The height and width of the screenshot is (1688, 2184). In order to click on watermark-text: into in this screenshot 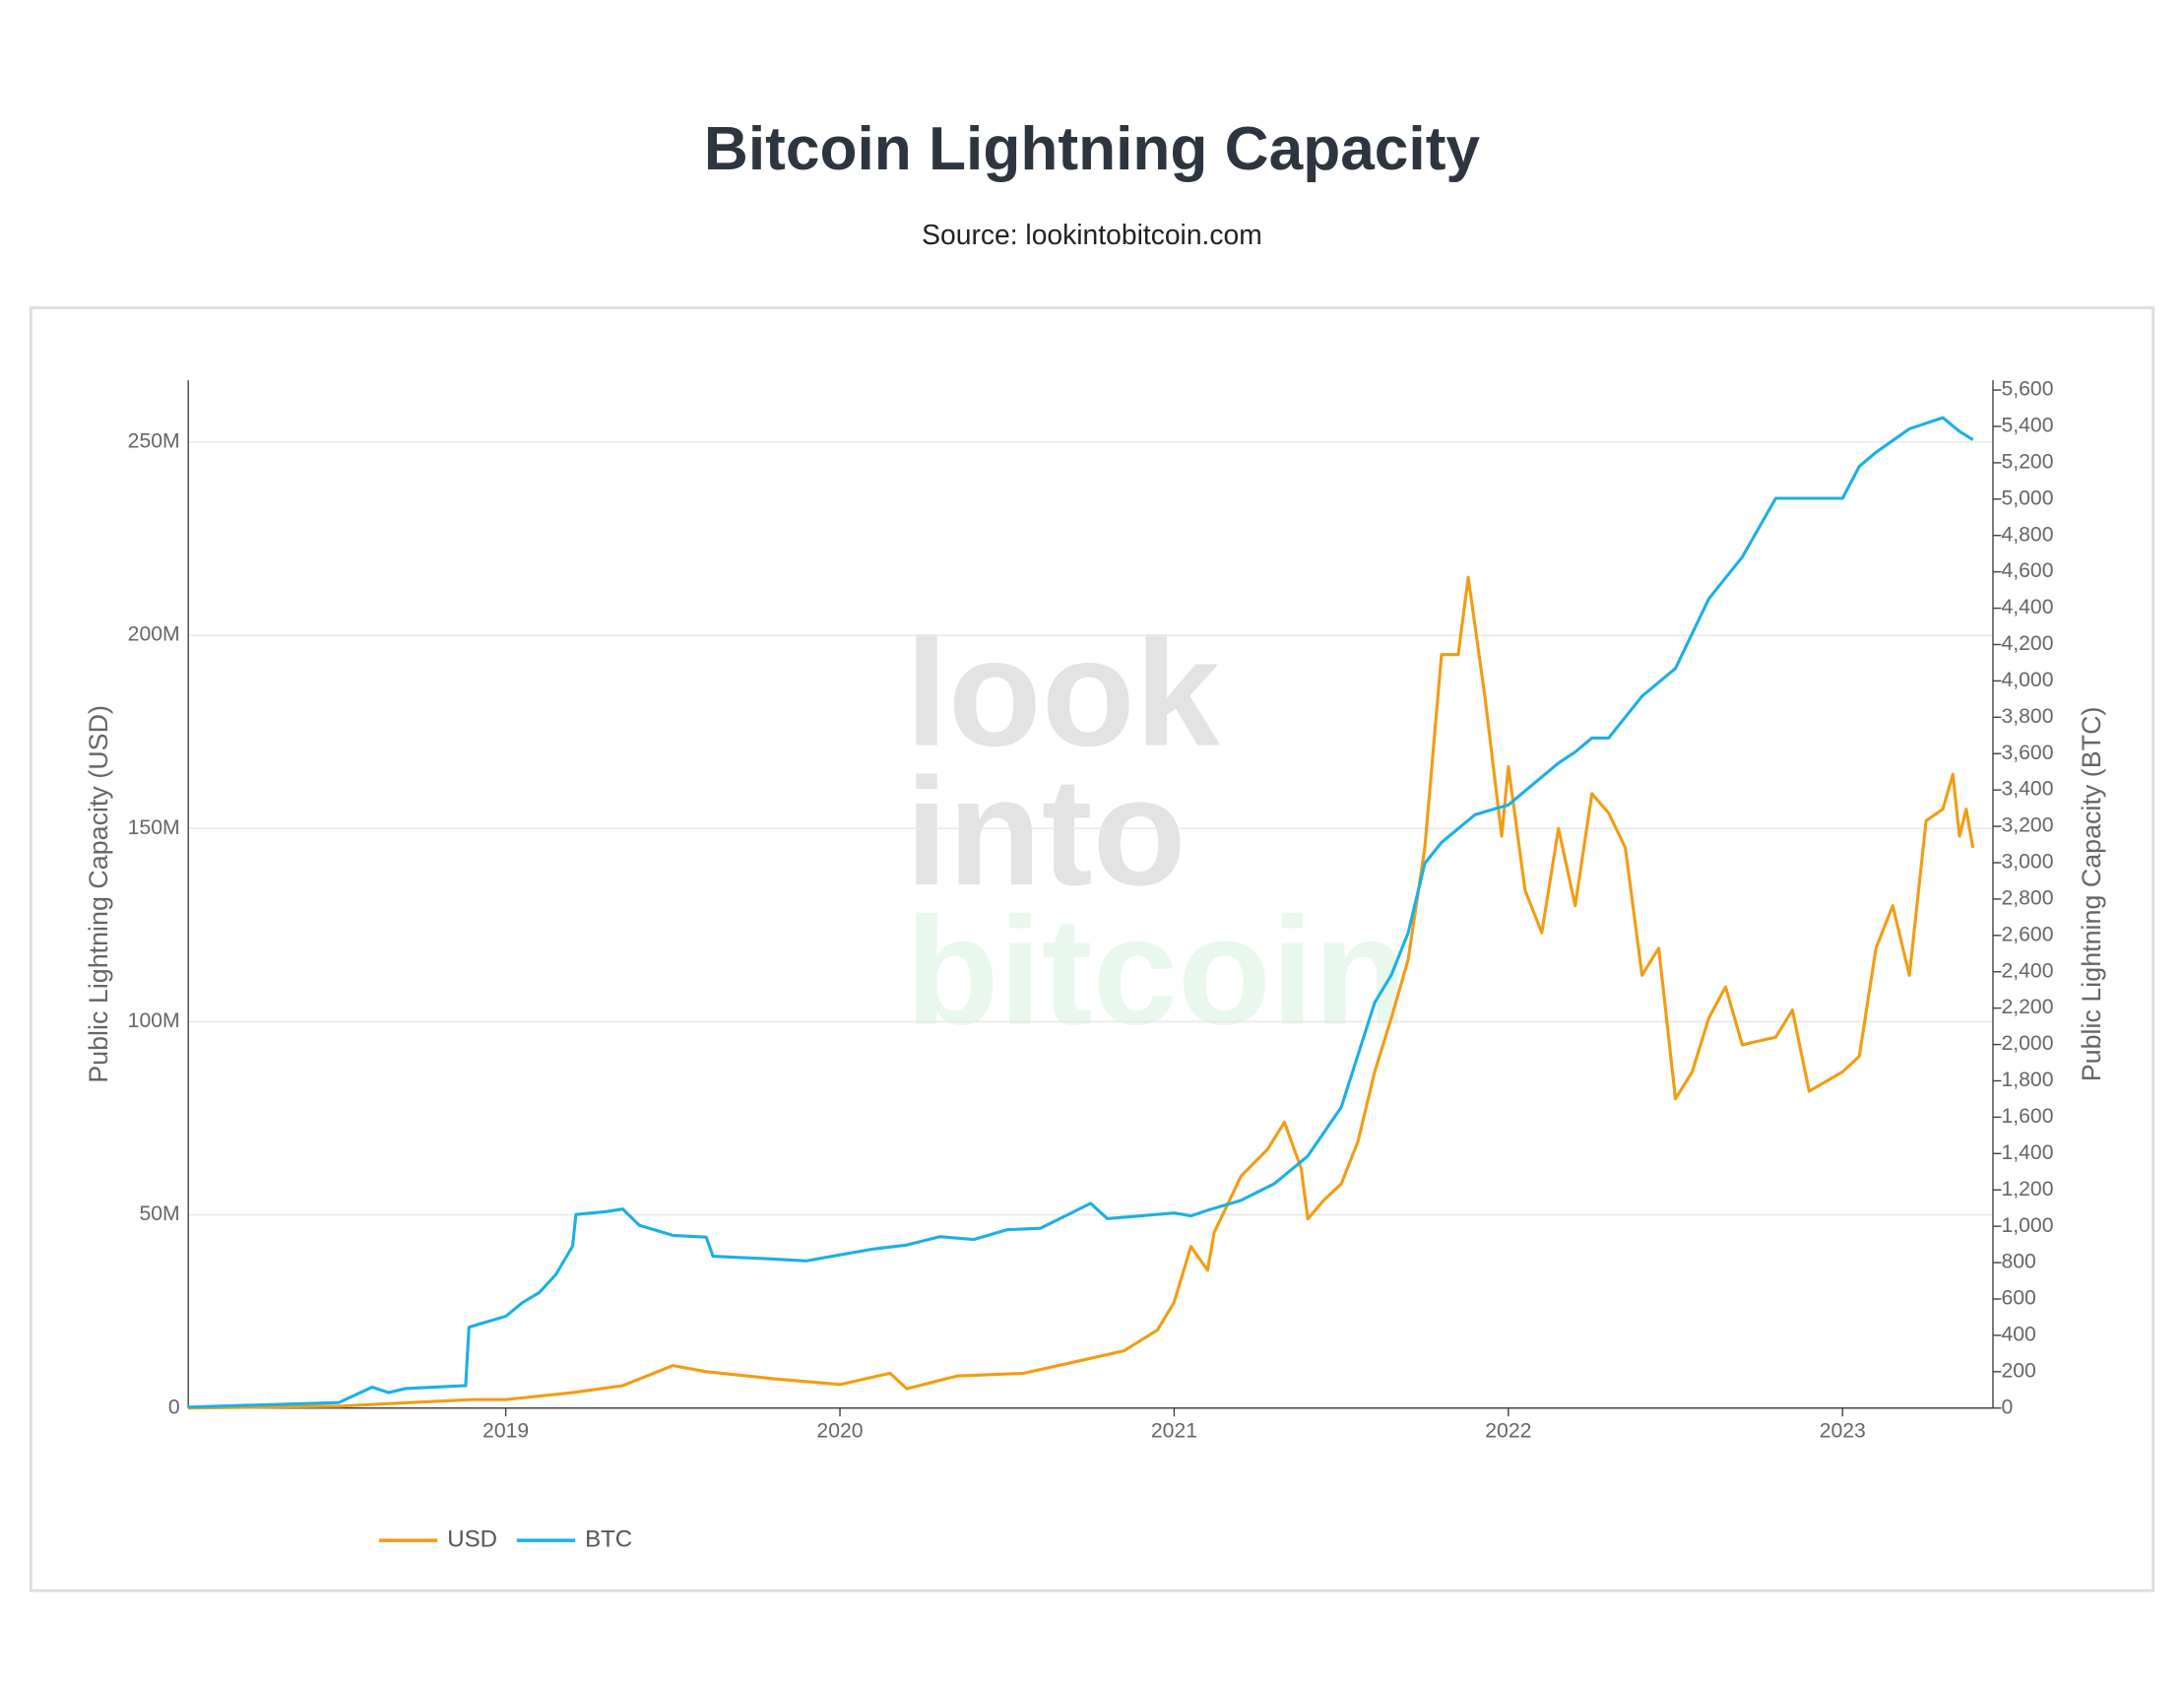, I will do `click(1045, 832)`.